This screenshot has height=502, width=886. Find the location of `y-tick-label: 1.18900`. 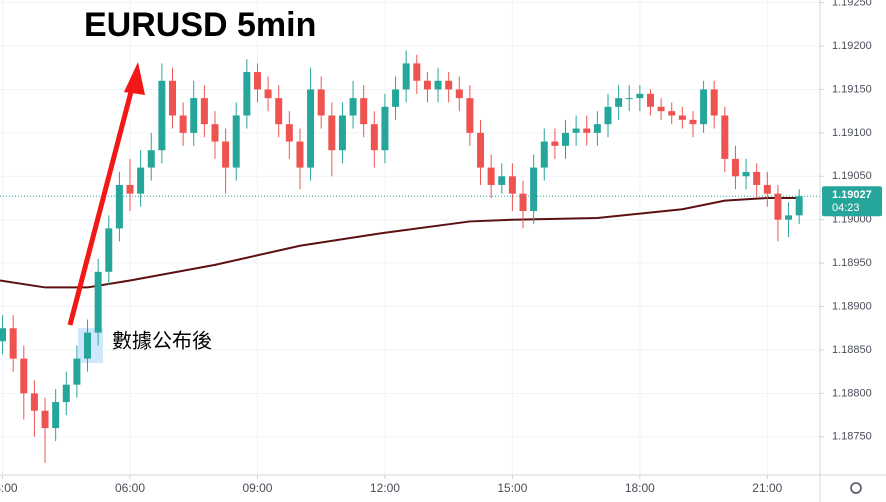

y-tick-label: 1.18900 is located at coordinates (852, 306).